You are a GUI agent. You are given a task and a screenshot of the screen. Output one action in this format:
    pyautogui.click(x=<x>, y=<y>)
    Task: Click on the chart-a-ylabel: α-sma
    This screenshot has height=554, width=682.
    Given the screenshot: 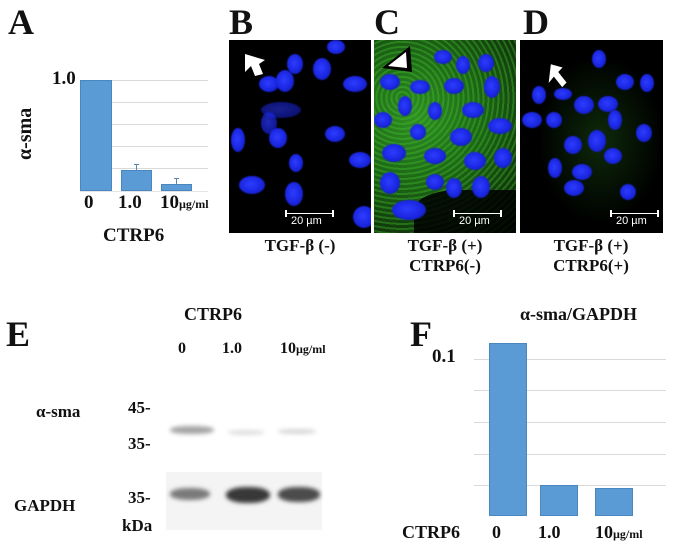 What is the action you would take?
    pyautogui.click(x=25, y=133)
    